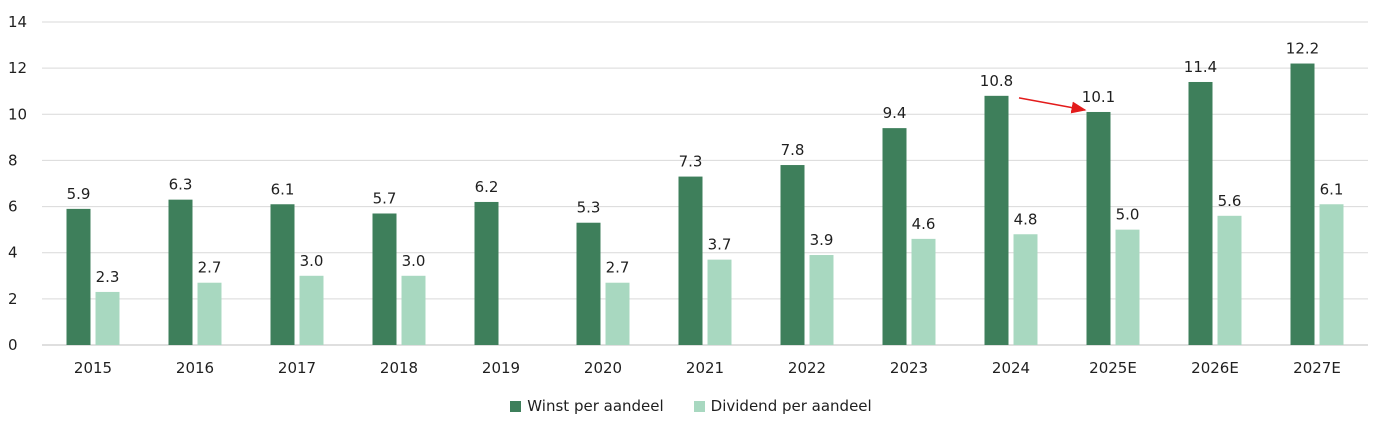  I want to click on y-axis: 0 2 4 6 8 10 12 14, so click(17, 183).